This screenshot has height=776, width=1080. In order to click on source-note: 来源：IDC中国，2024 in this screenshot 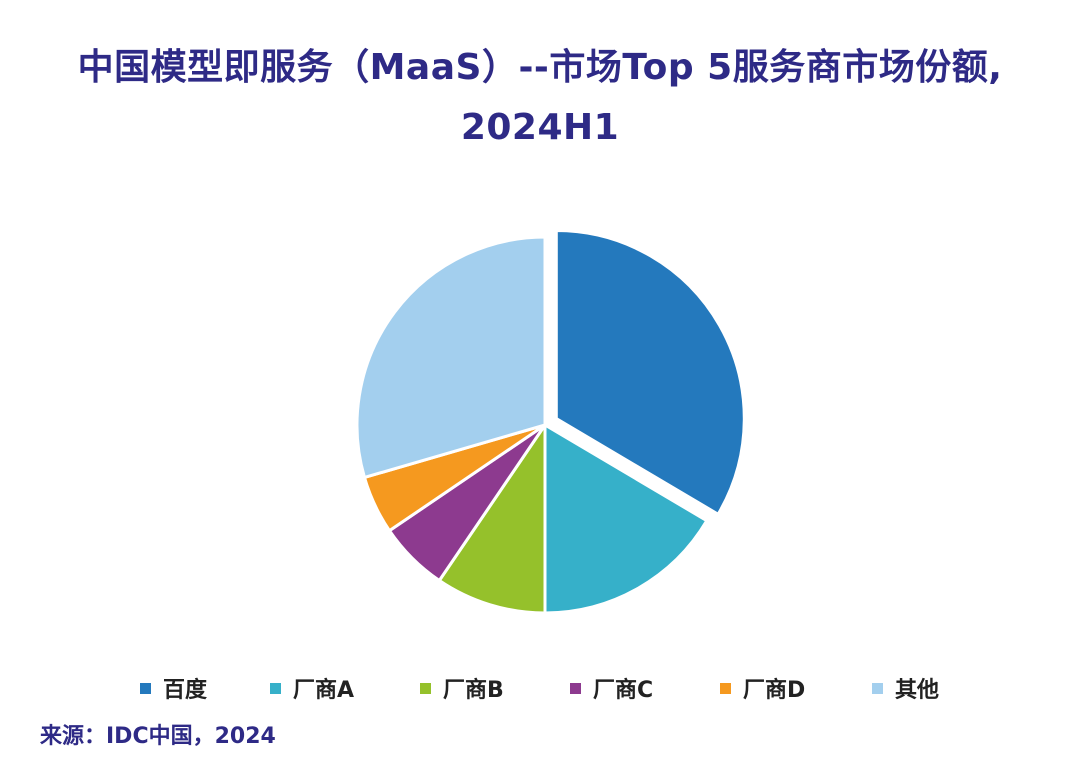, I will do `click(158, 736)`.